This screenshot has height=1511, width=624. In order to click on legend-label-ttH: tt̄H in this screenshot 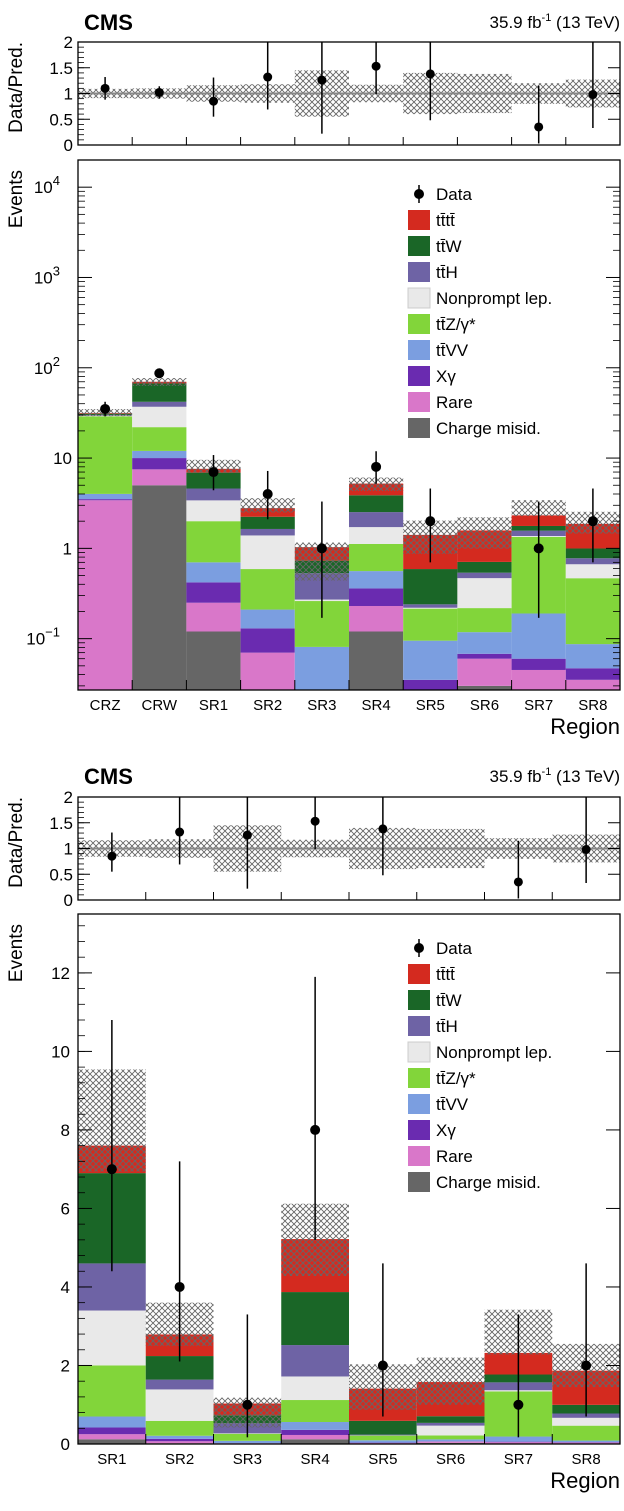, I will do `click(447, 1026)`.